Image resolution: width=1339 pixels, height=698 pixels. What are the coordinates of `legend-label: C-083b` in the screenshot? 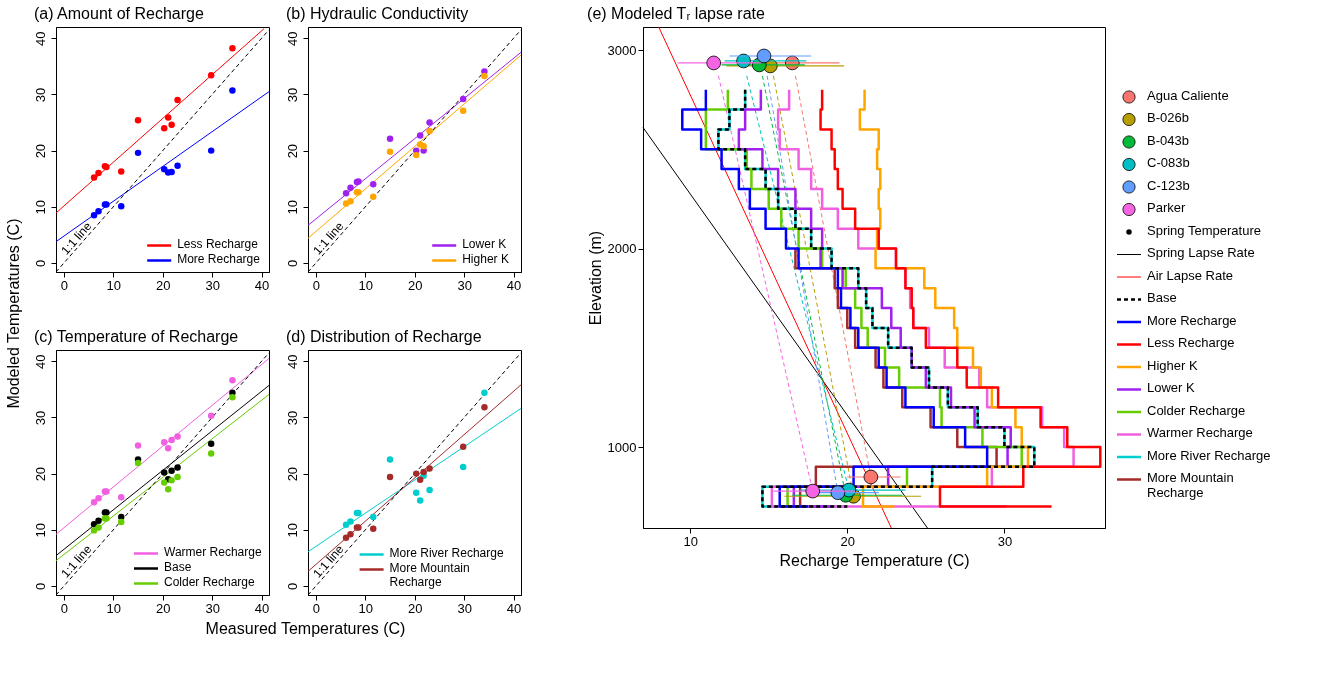 It's located at (1168, 162).